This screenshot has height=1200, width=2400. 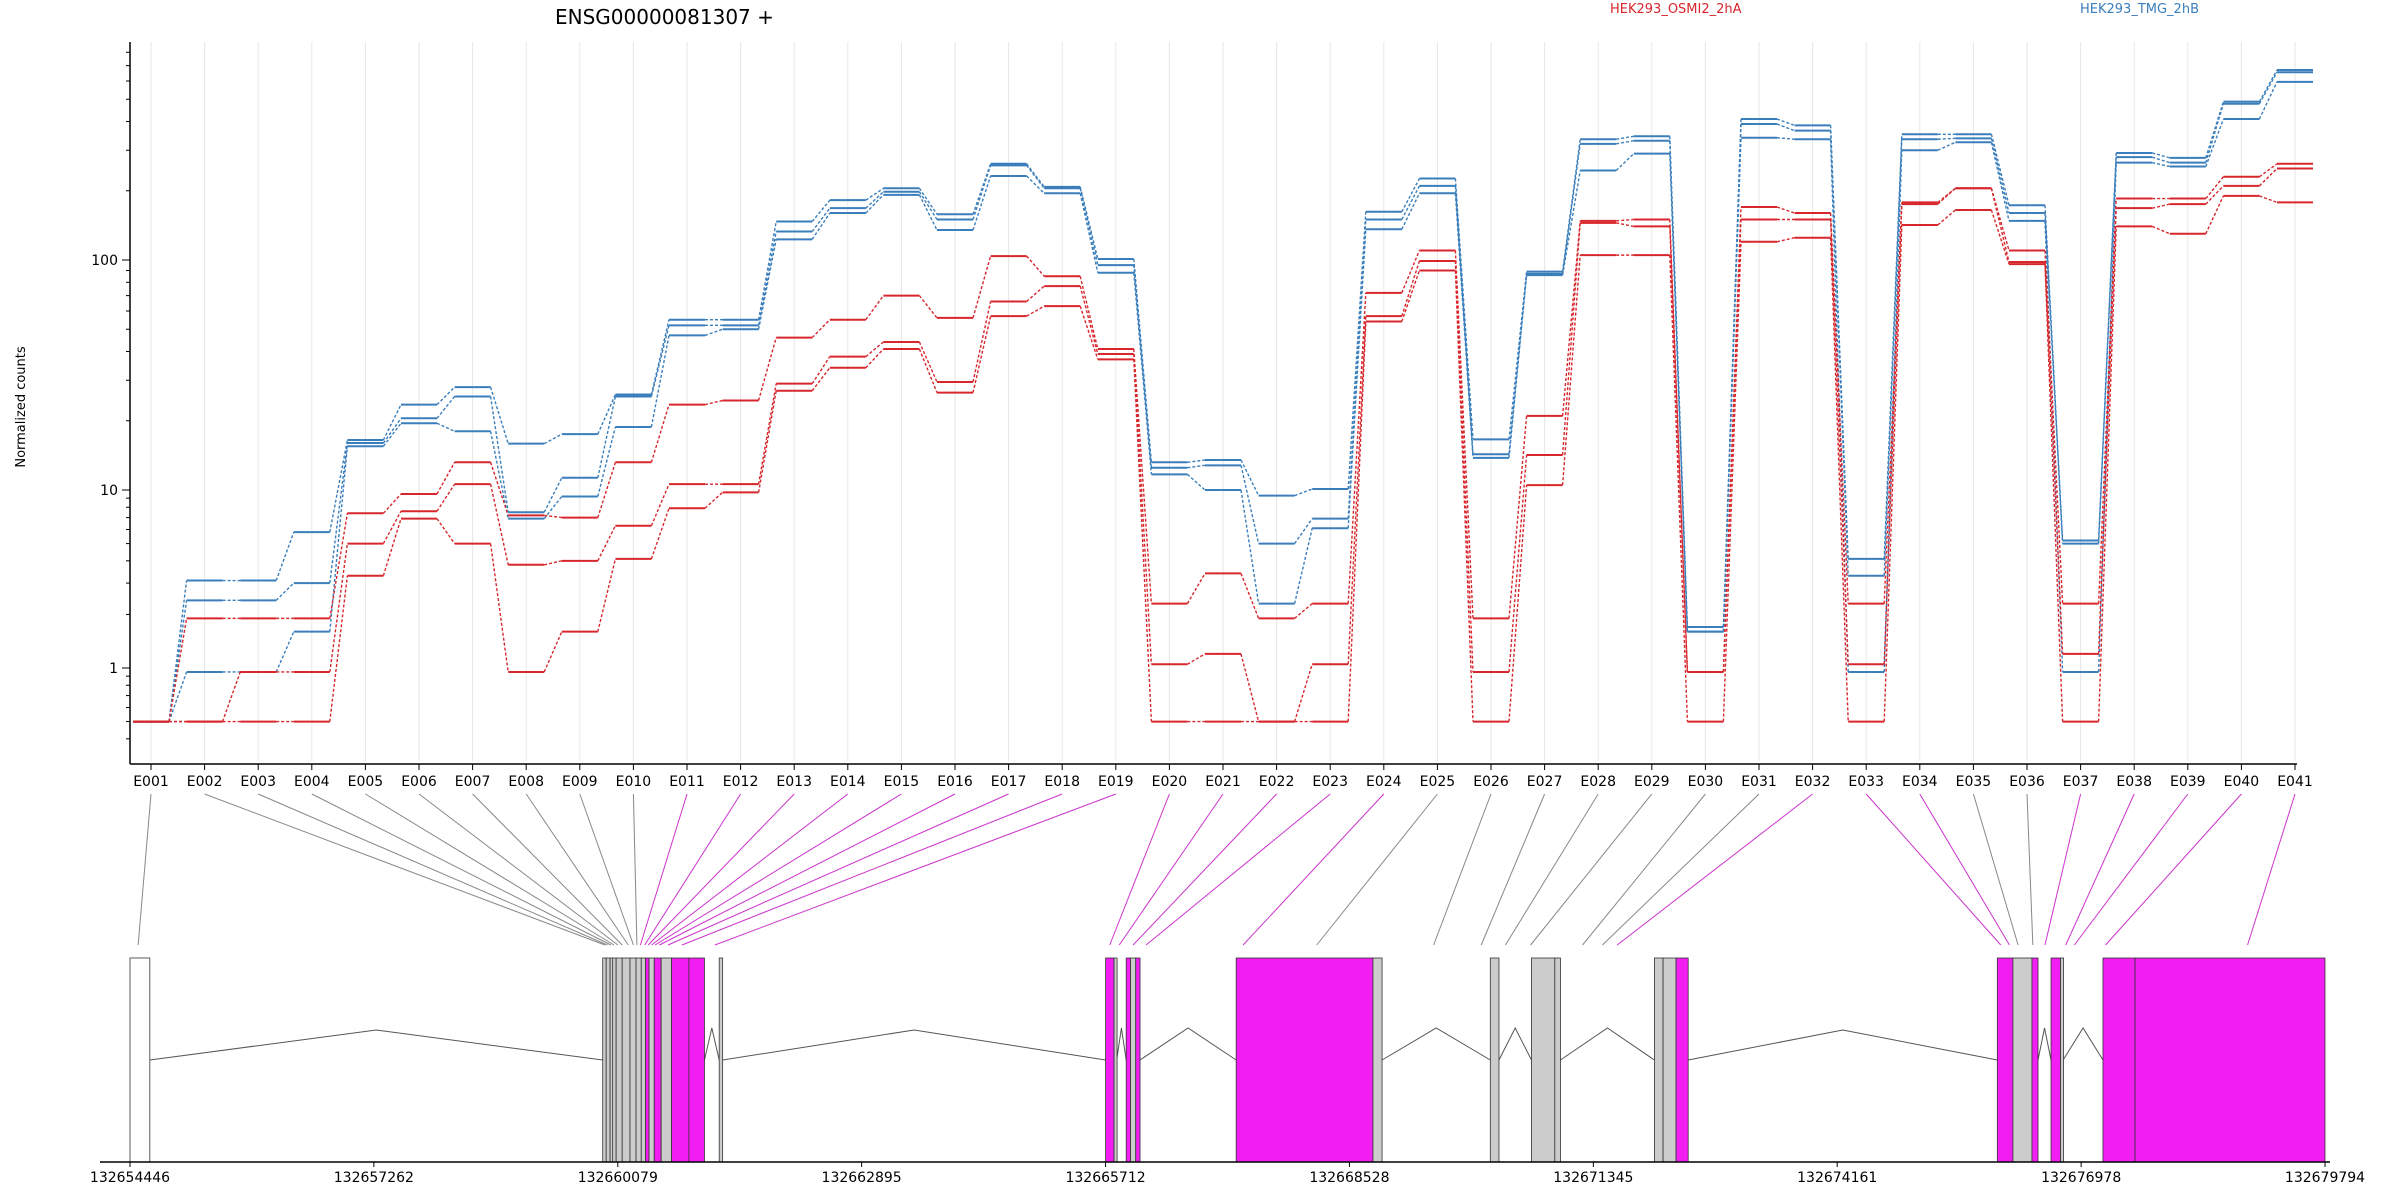 I want to click on callout-layer, so click(x=1216, y=869).